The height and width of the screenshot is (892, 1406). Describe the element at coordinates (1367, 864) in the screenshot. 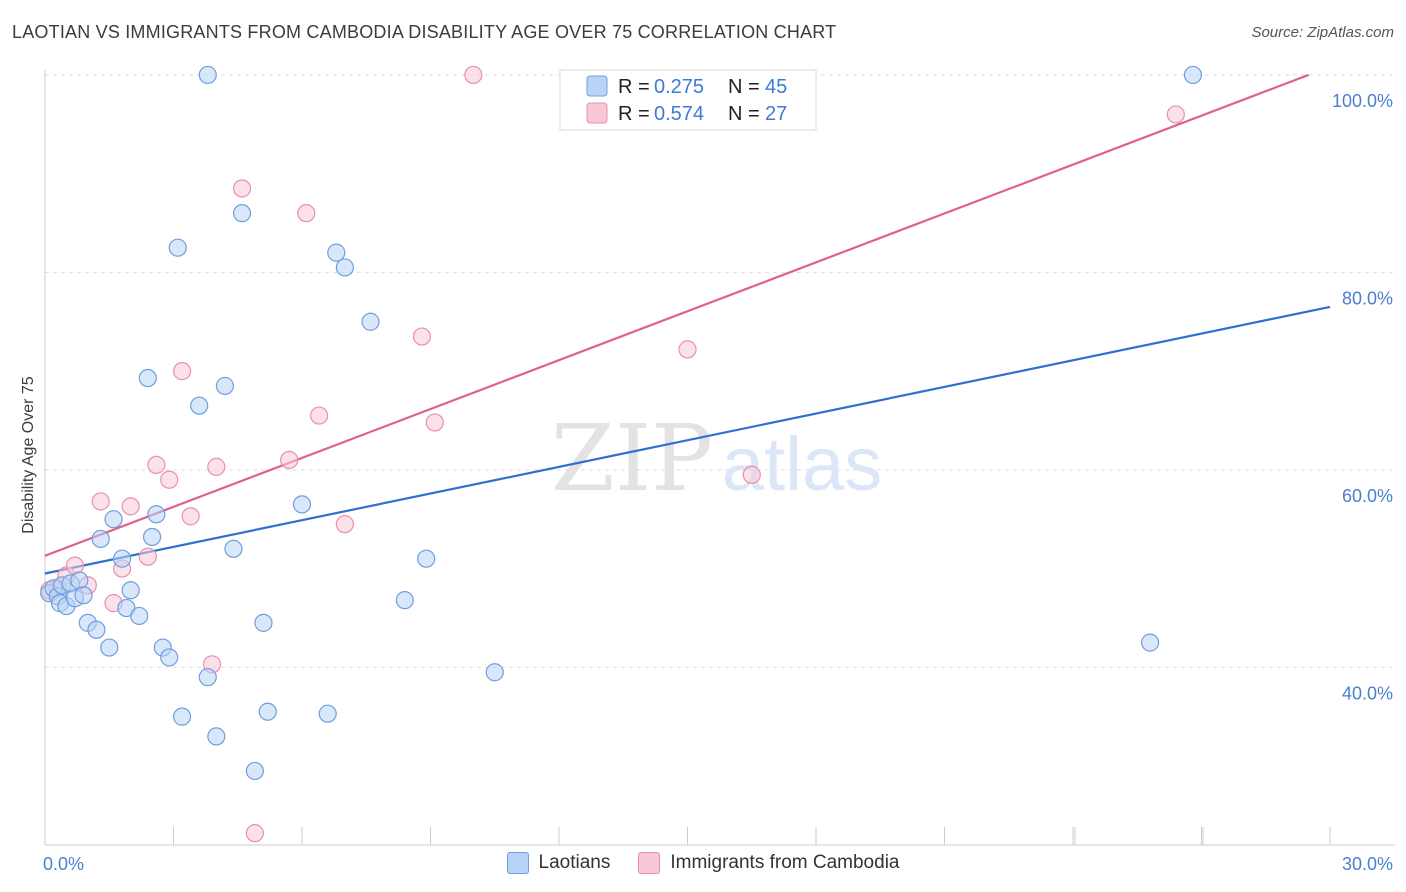

I see `x-tick-label-max: 30.0%` at that location.